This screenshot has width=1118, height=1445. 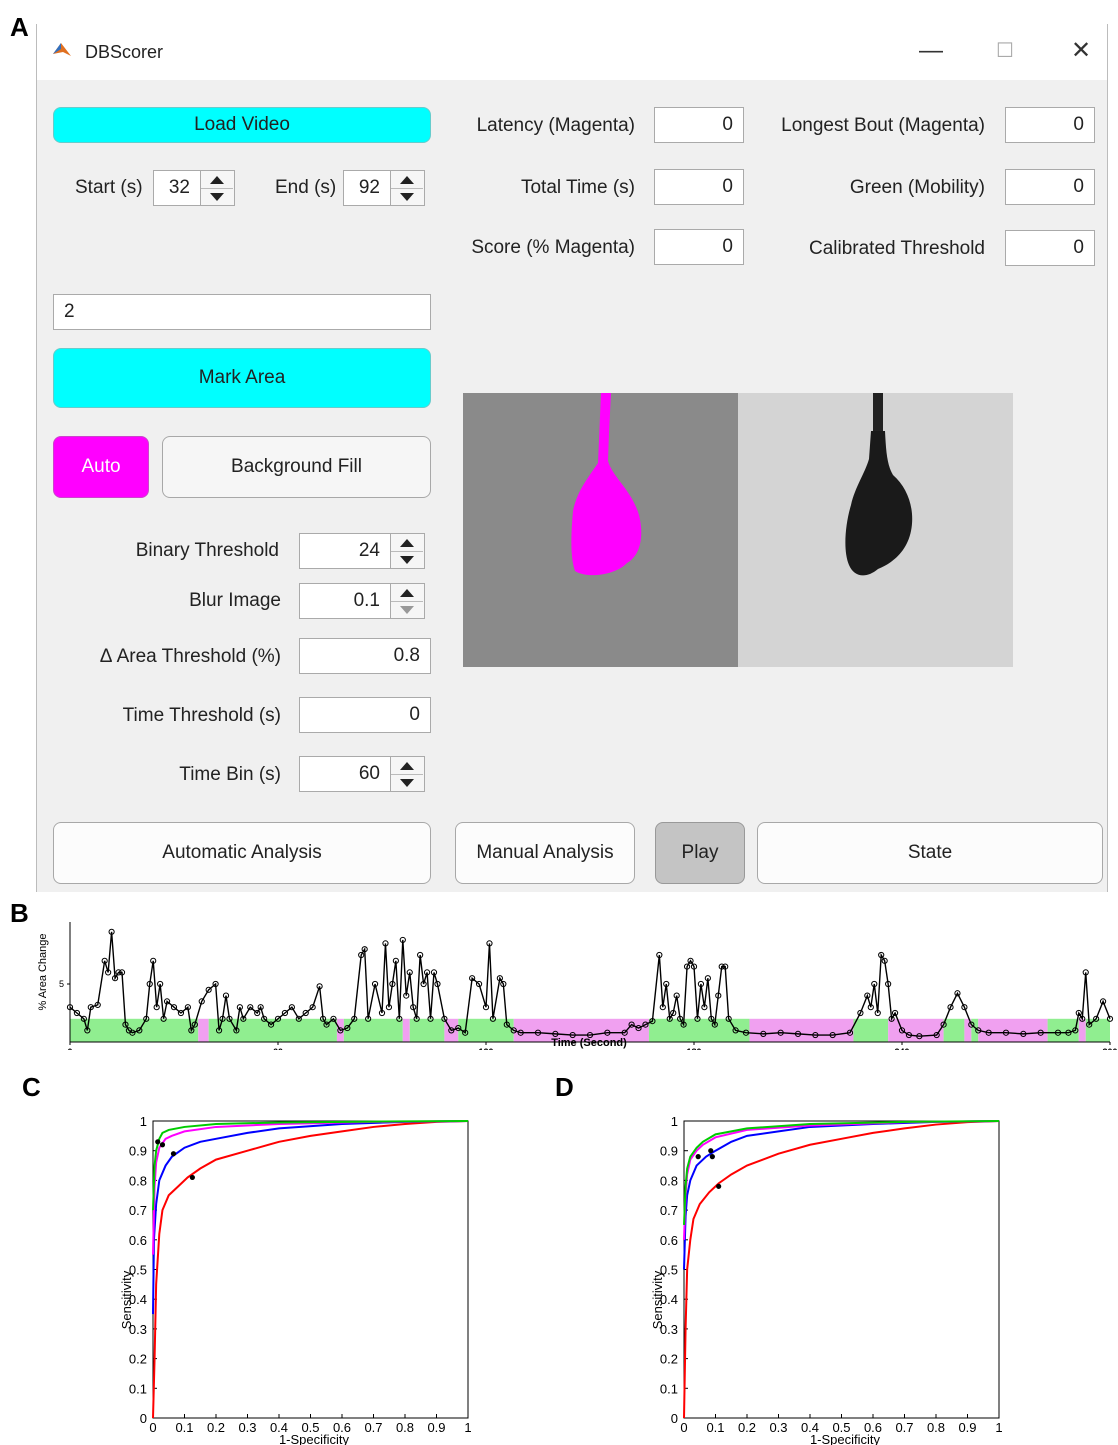 I want to click on area-count-field: 2, so click(x=242, y=312).